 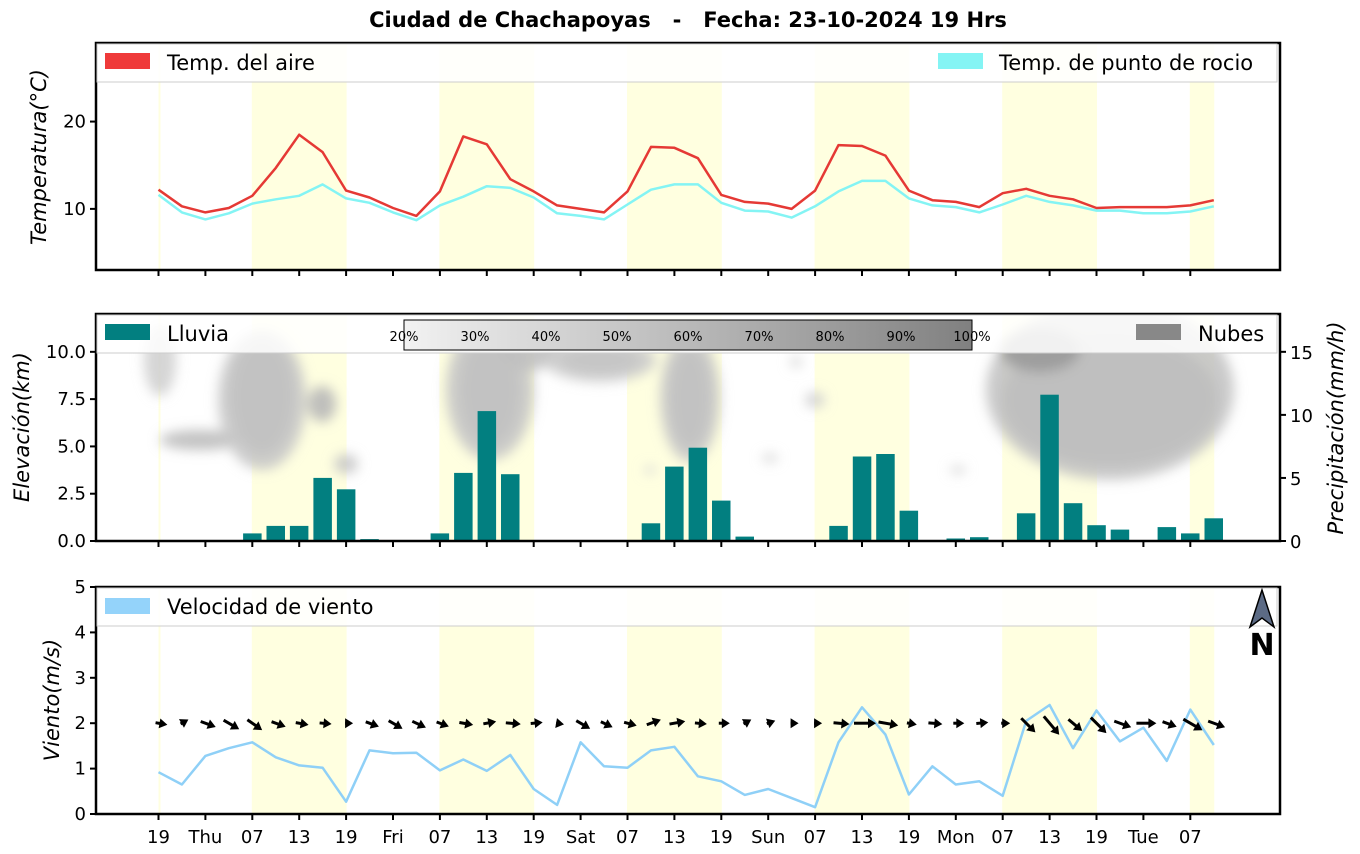 What do you see at coordinates (971, 337) in the screenshot?
I see `colorbar-label: 100%` at bounding box center [971, 337].